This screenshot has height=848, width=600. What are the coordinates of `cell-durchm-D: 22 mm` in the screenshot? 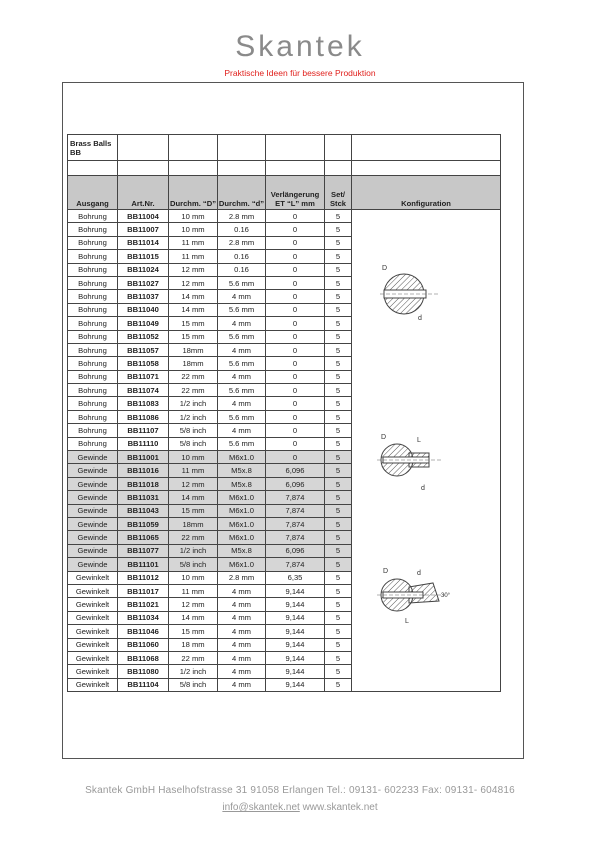 It's located at (193, 537).